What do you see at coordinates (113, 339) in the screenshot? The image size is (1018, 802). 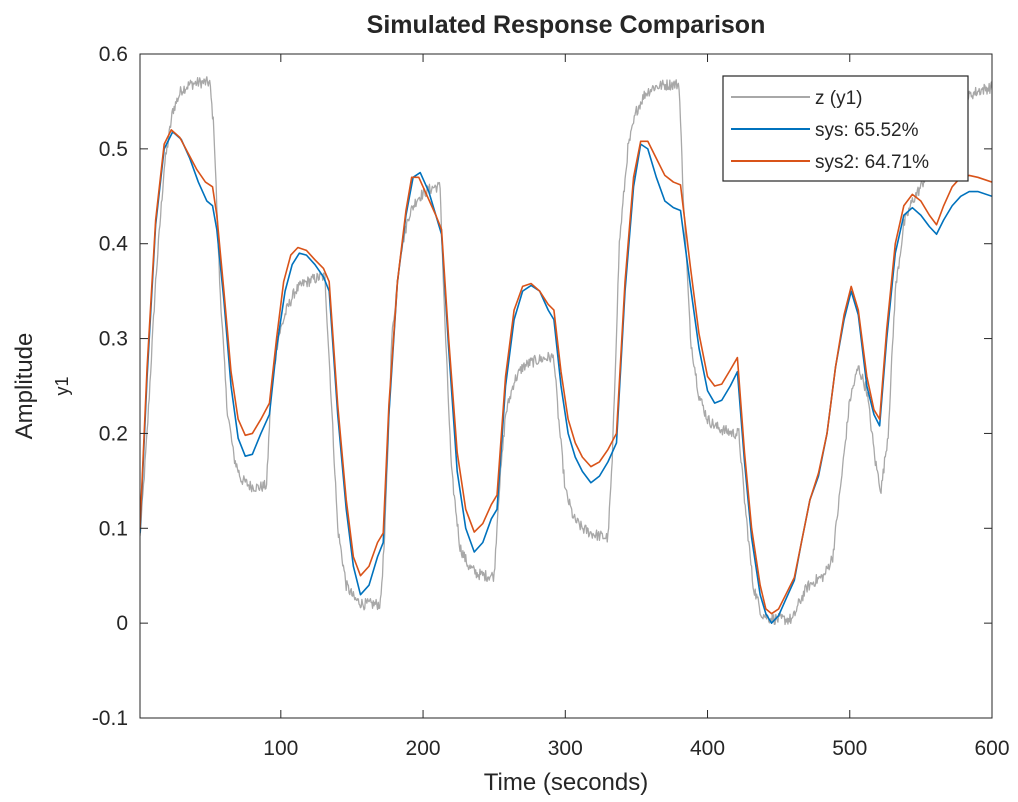 I see `y-tick-label: 0.3` at bounding box center [113, 339].